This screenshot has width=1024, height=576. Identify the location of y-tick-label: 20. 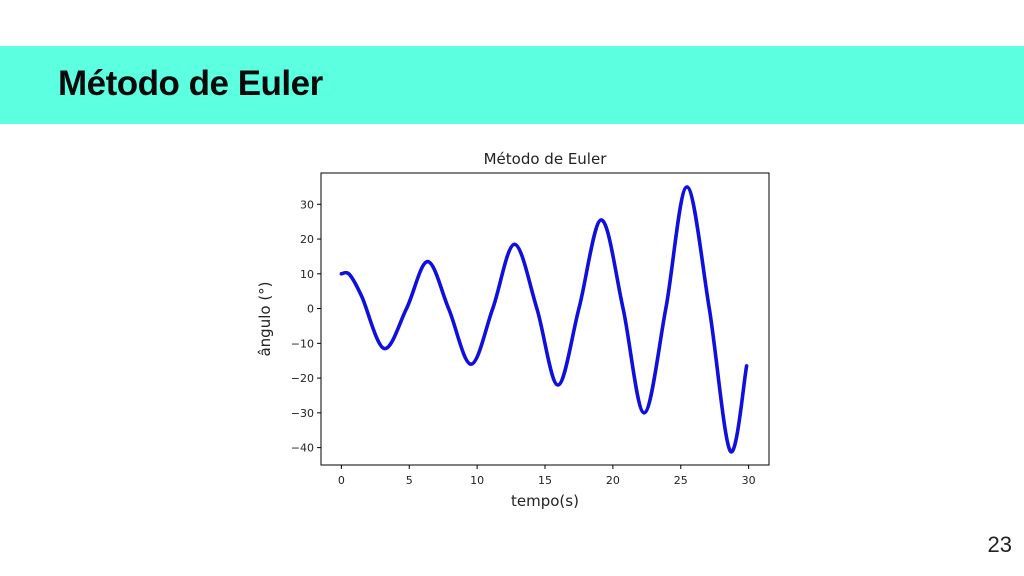
(307, 239).